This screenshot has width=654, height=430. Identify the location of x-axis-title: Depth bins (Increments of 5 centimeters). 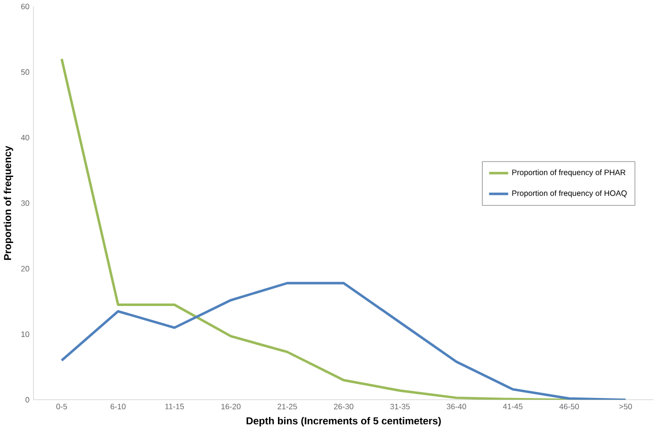
(343, 421).